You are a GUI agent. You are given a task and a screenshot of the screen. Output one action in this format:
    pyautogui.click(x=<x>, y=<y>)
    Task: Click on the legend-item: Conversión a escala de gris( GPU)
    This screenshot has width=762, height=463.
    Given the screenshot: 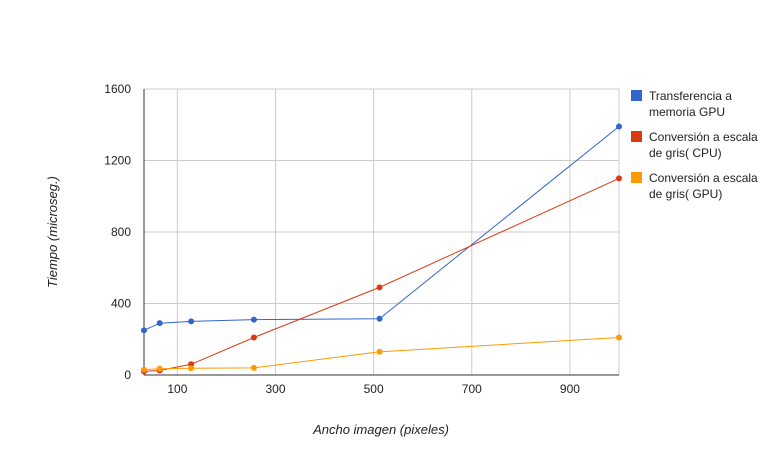 What is the action you would take?
    pyautogui.click(x=695, y=186)
    